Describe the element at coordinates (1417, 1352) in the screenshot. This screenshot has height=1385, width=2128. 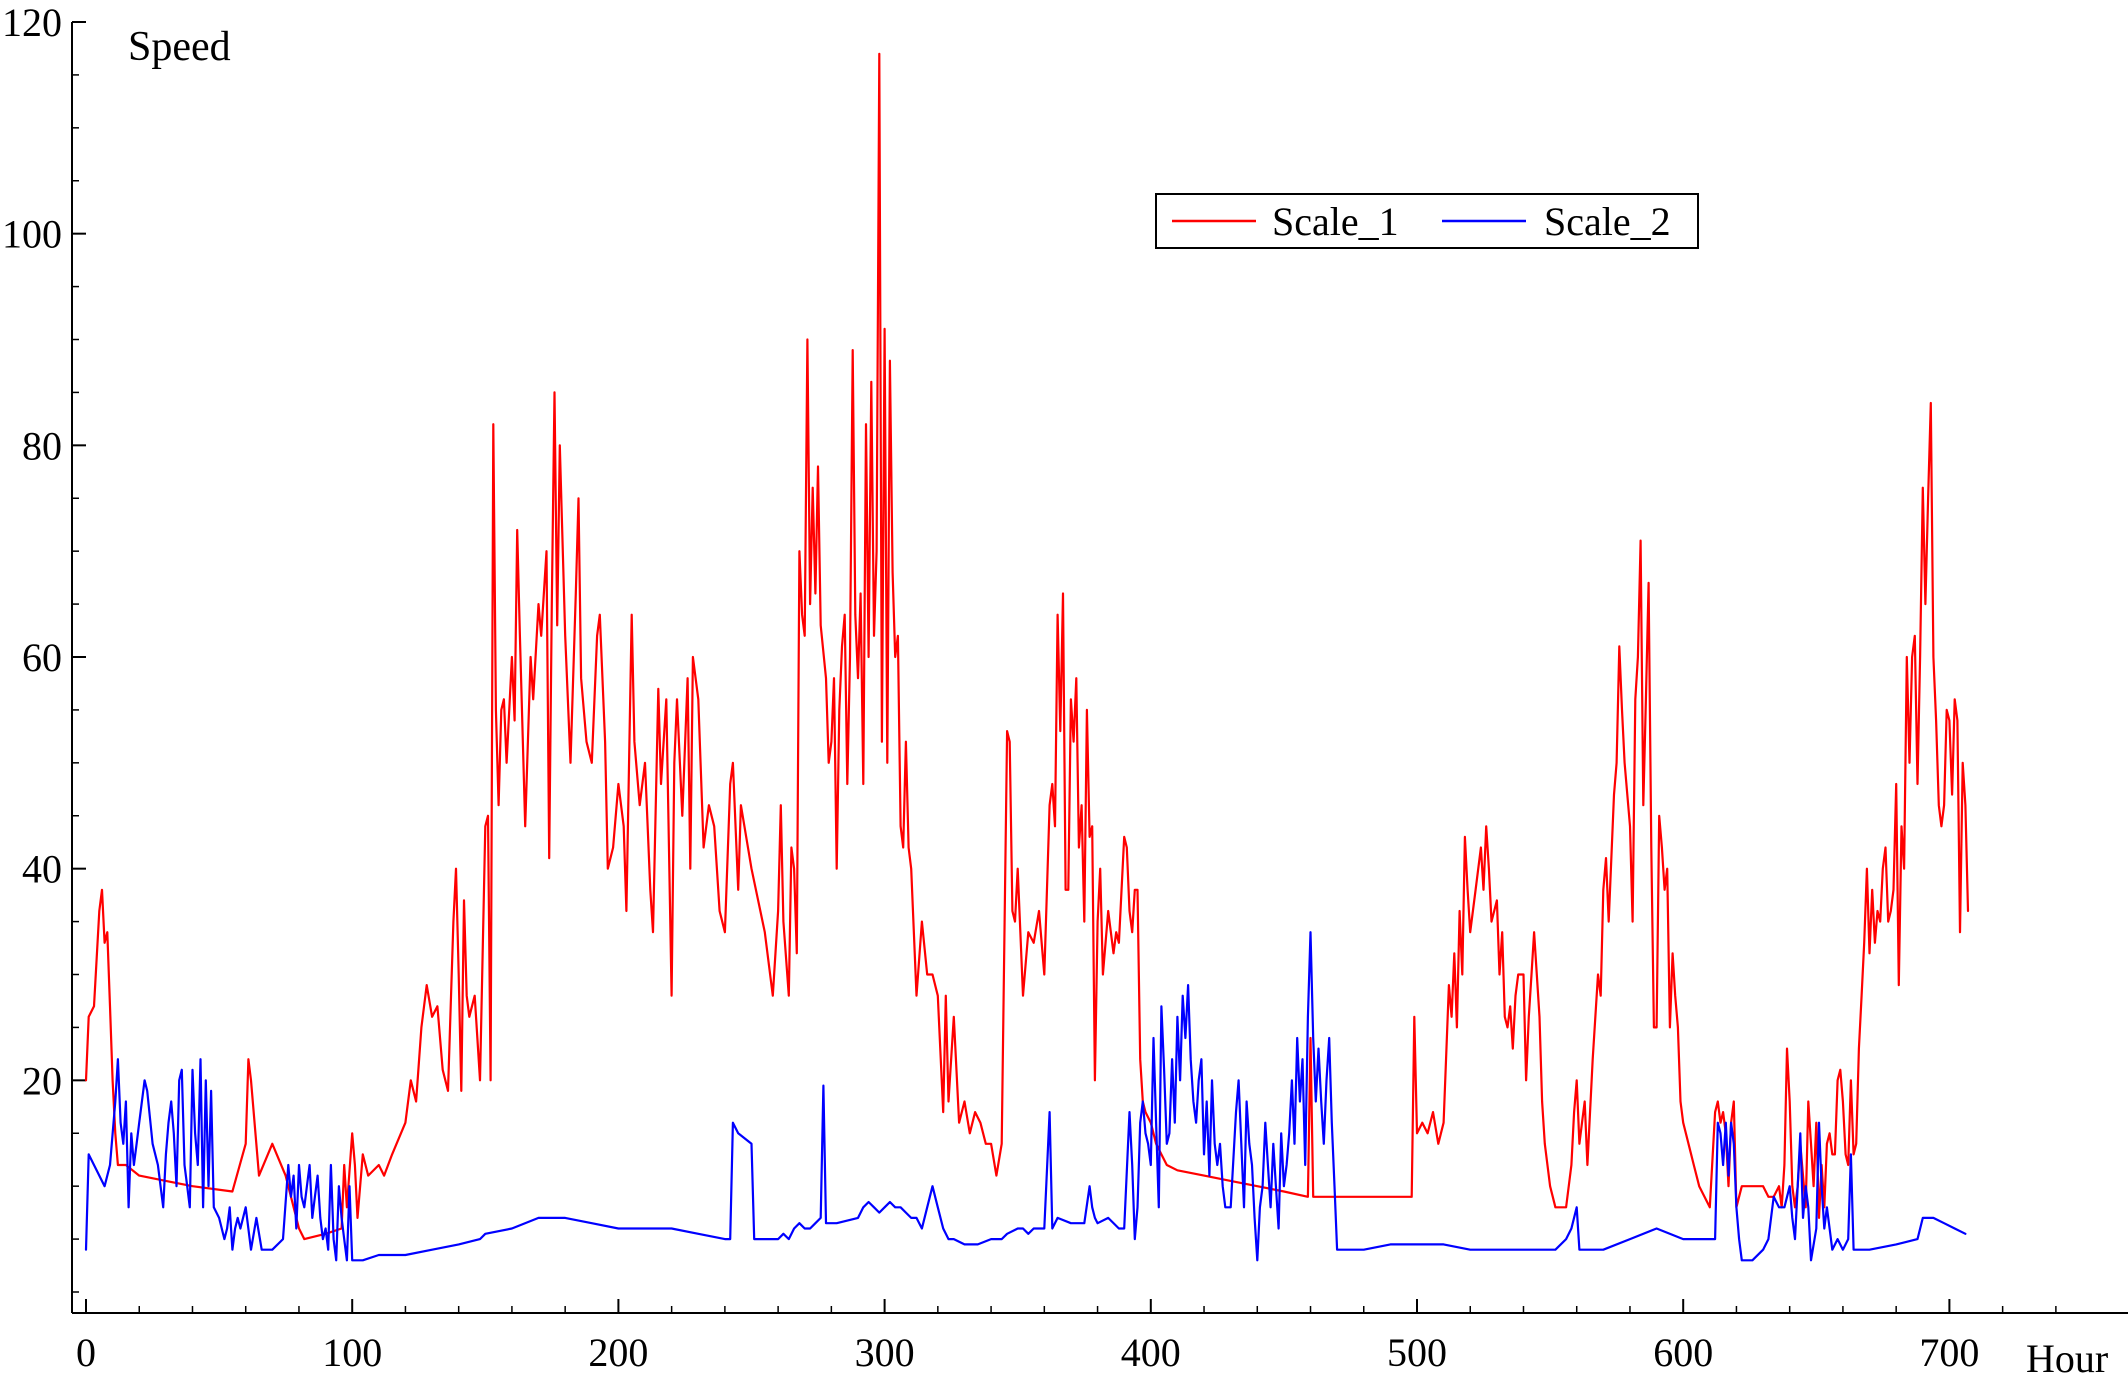
I see `x-tick-label: 500` at that location.